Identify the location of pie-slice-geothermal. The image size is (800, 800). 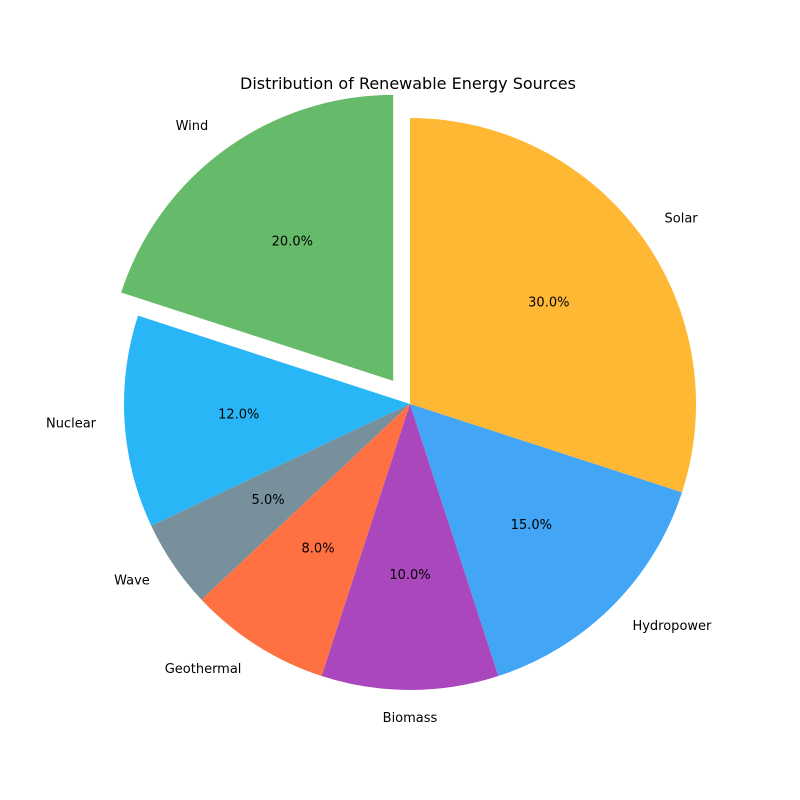
(305, 540).